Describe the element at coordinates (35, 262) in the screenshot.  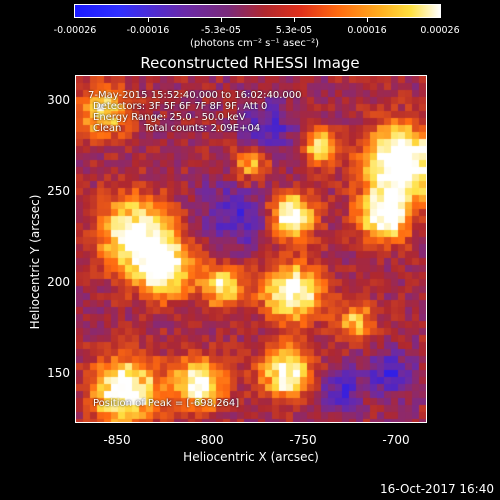
I see `y-axis-label: Heliocentric Y (arcsec)` at that location.